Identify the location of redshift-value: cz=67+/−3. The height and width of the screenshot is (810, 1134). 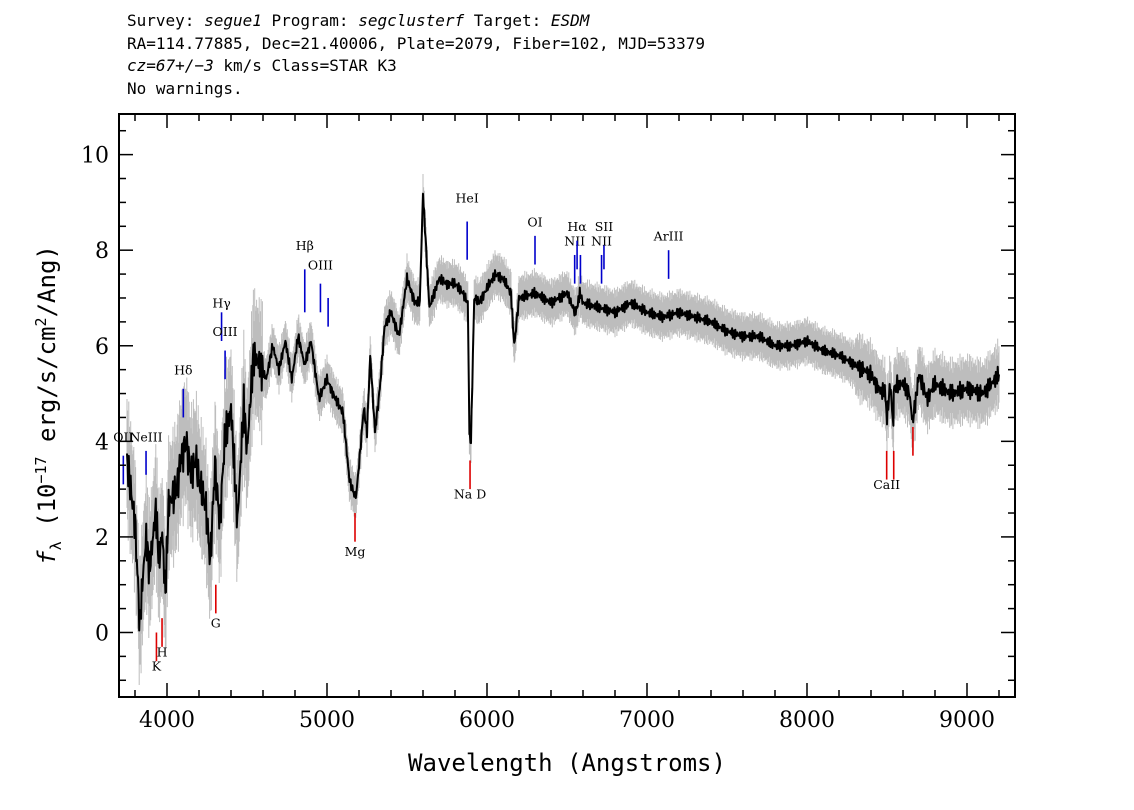
(170, 65).